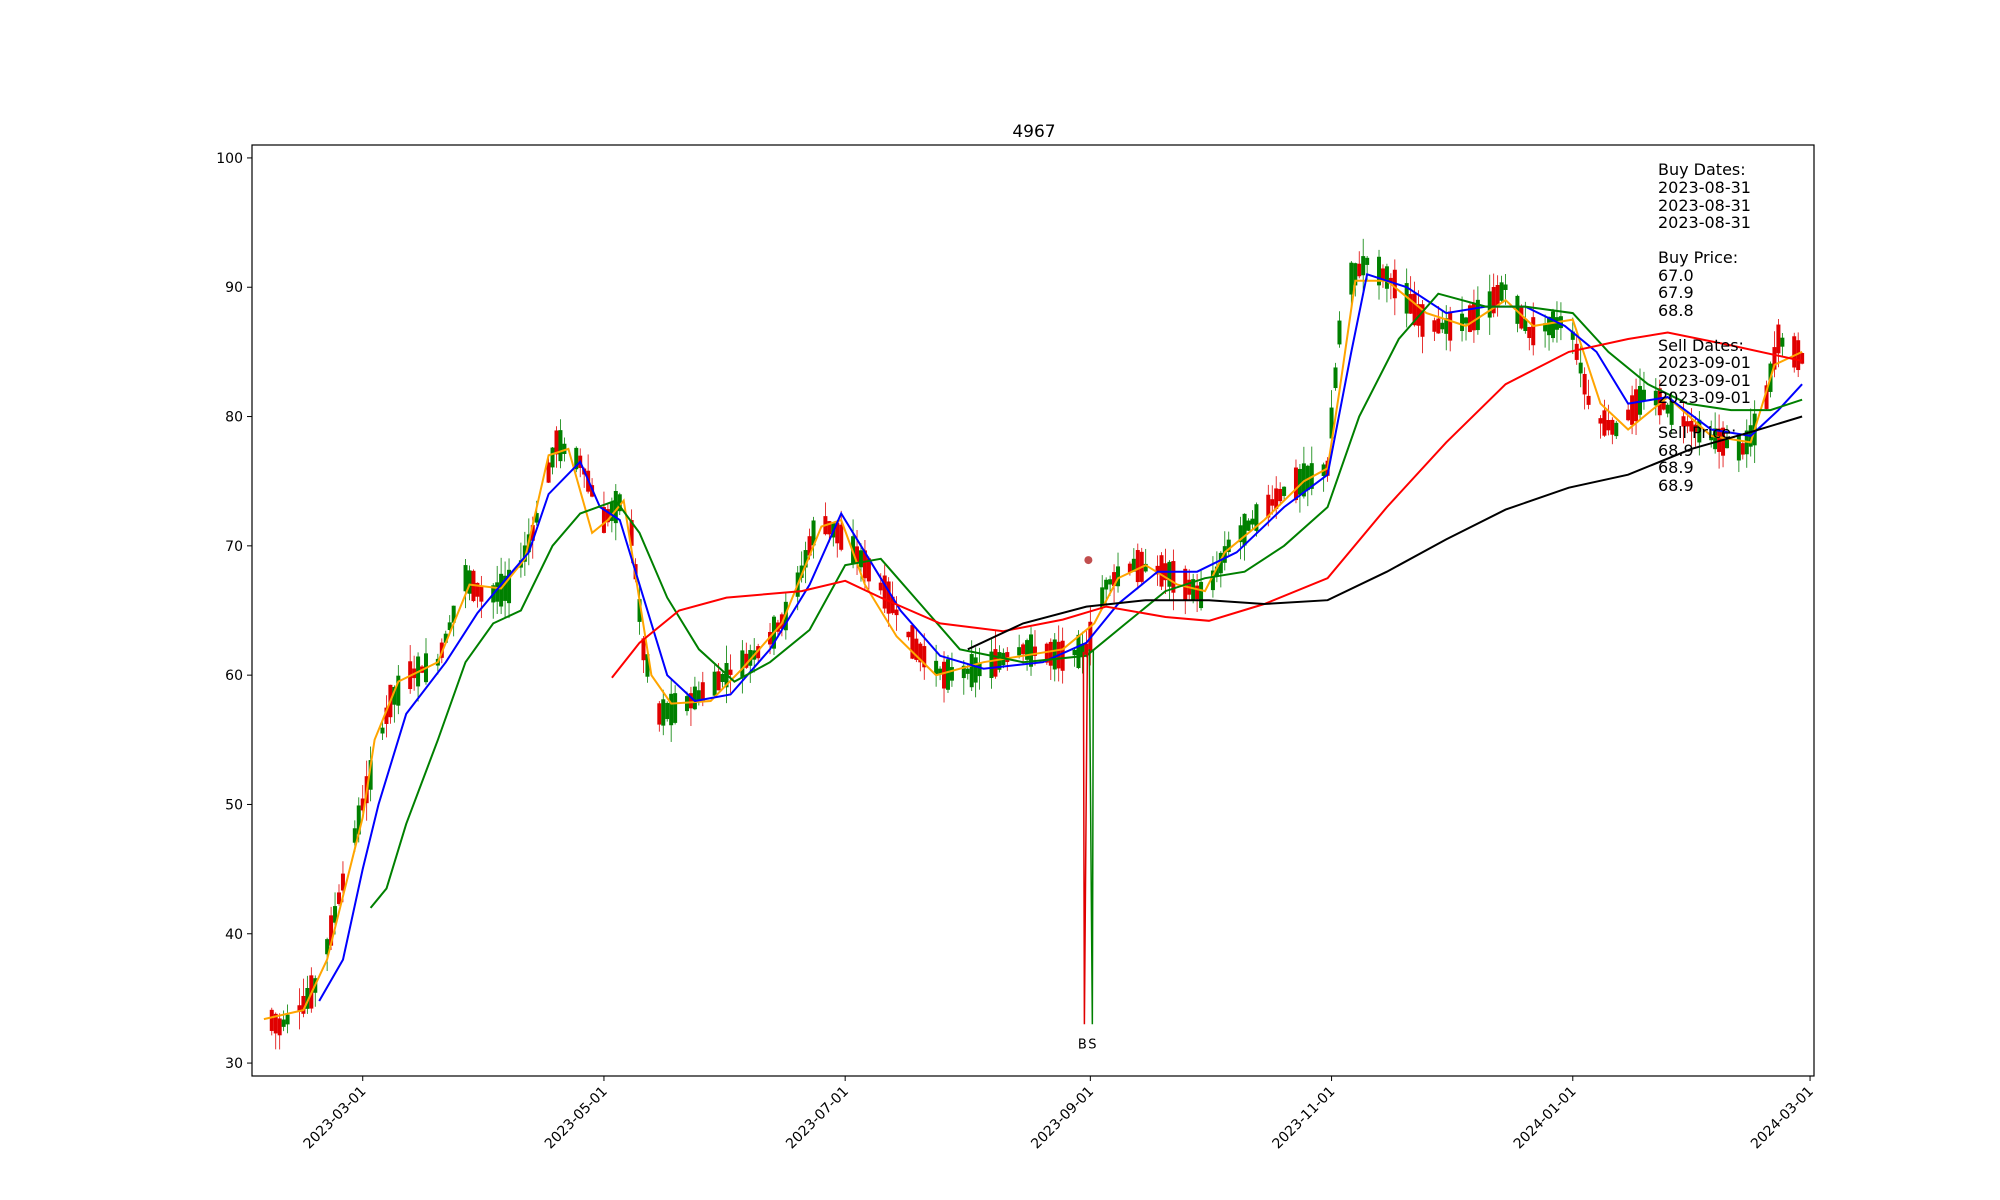 Image resolution: width=2000 pixels, height=1200 pixels. I want to click on ma-line-ma120, so click(1385, 533).